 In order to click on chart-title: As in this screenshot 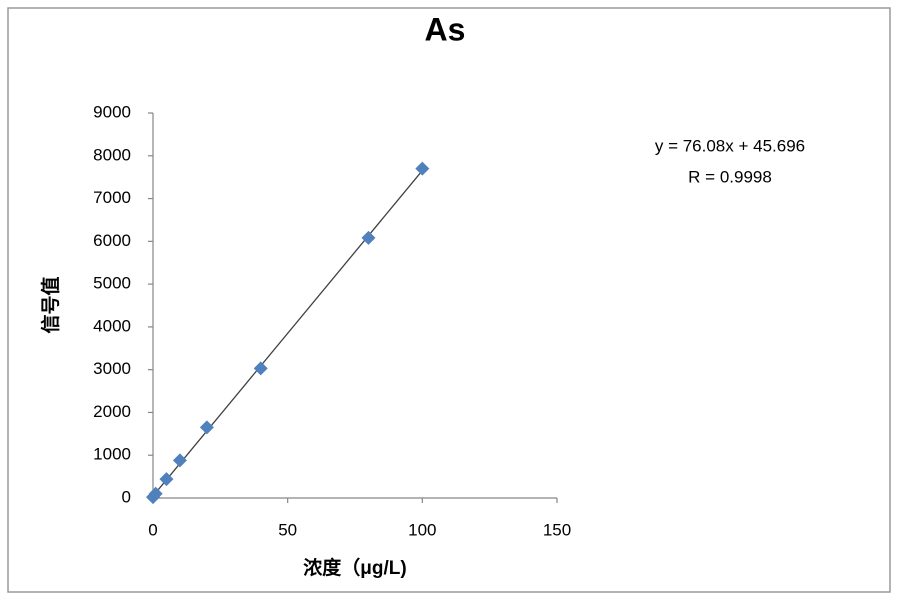, I will do `click(445, 29)`.